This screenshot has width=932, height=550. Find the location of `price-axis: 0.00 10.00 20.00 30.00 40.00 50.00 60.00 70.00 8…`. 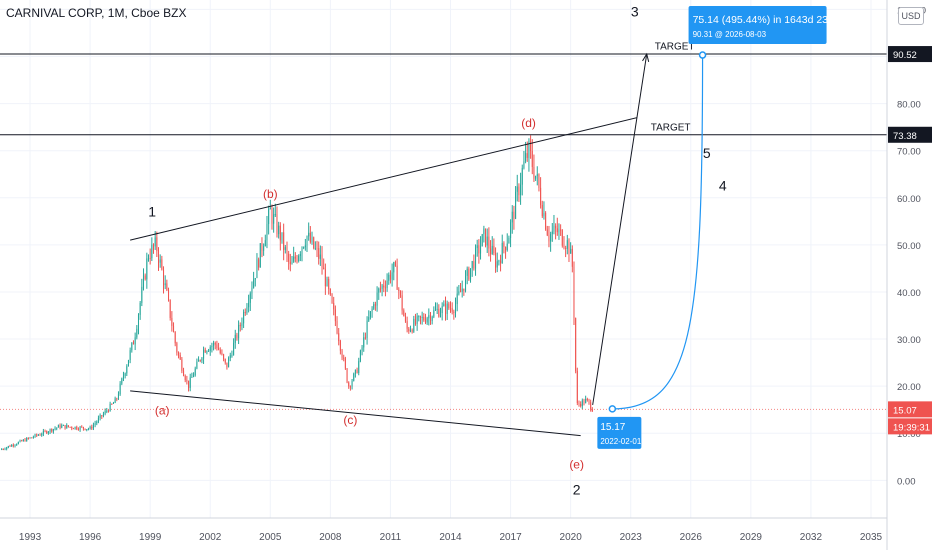

price-axis: 0.00 10.00 20.00 30.00 40.00 50.00 60.00 70.00 8… is located at coordinates (906, 275).